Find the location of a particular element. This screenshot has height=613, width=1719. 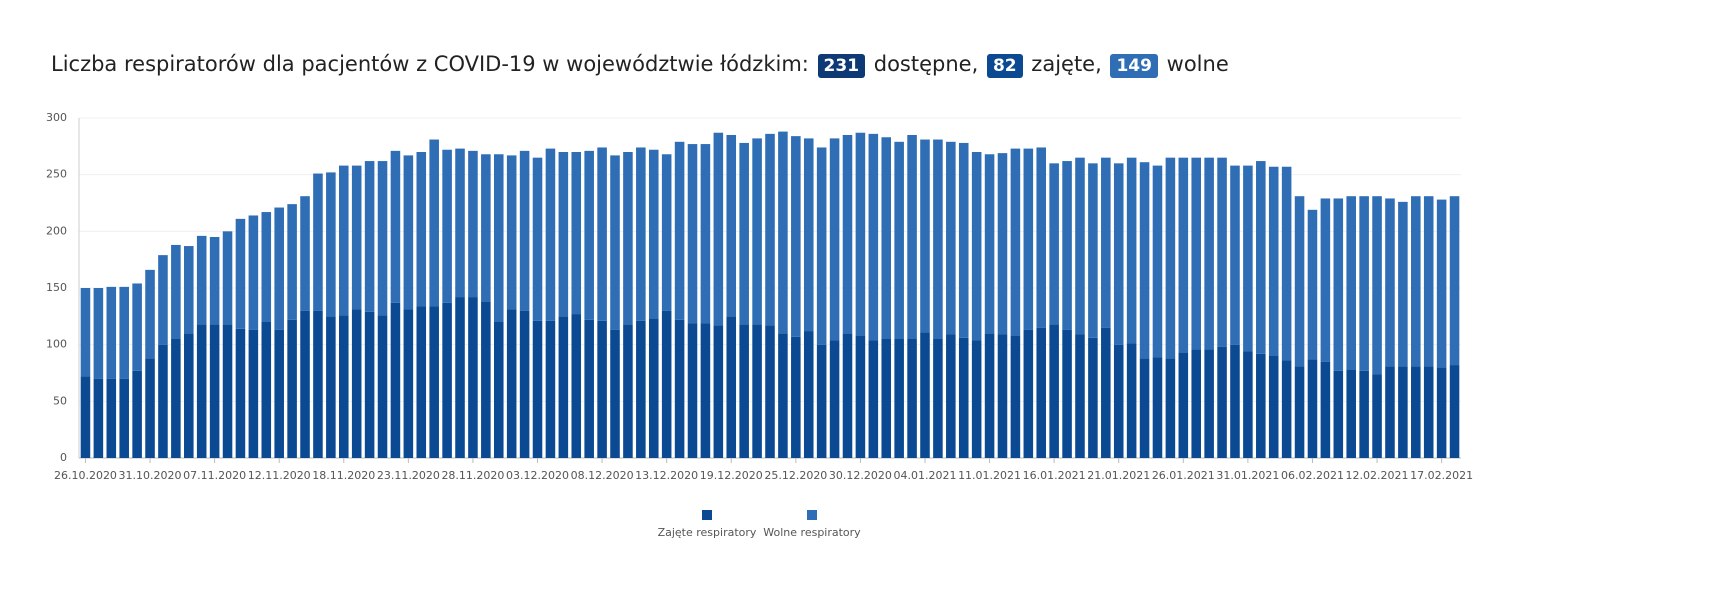

x-tick-label: 11.01.2021 is located at coordinates (989, 475).